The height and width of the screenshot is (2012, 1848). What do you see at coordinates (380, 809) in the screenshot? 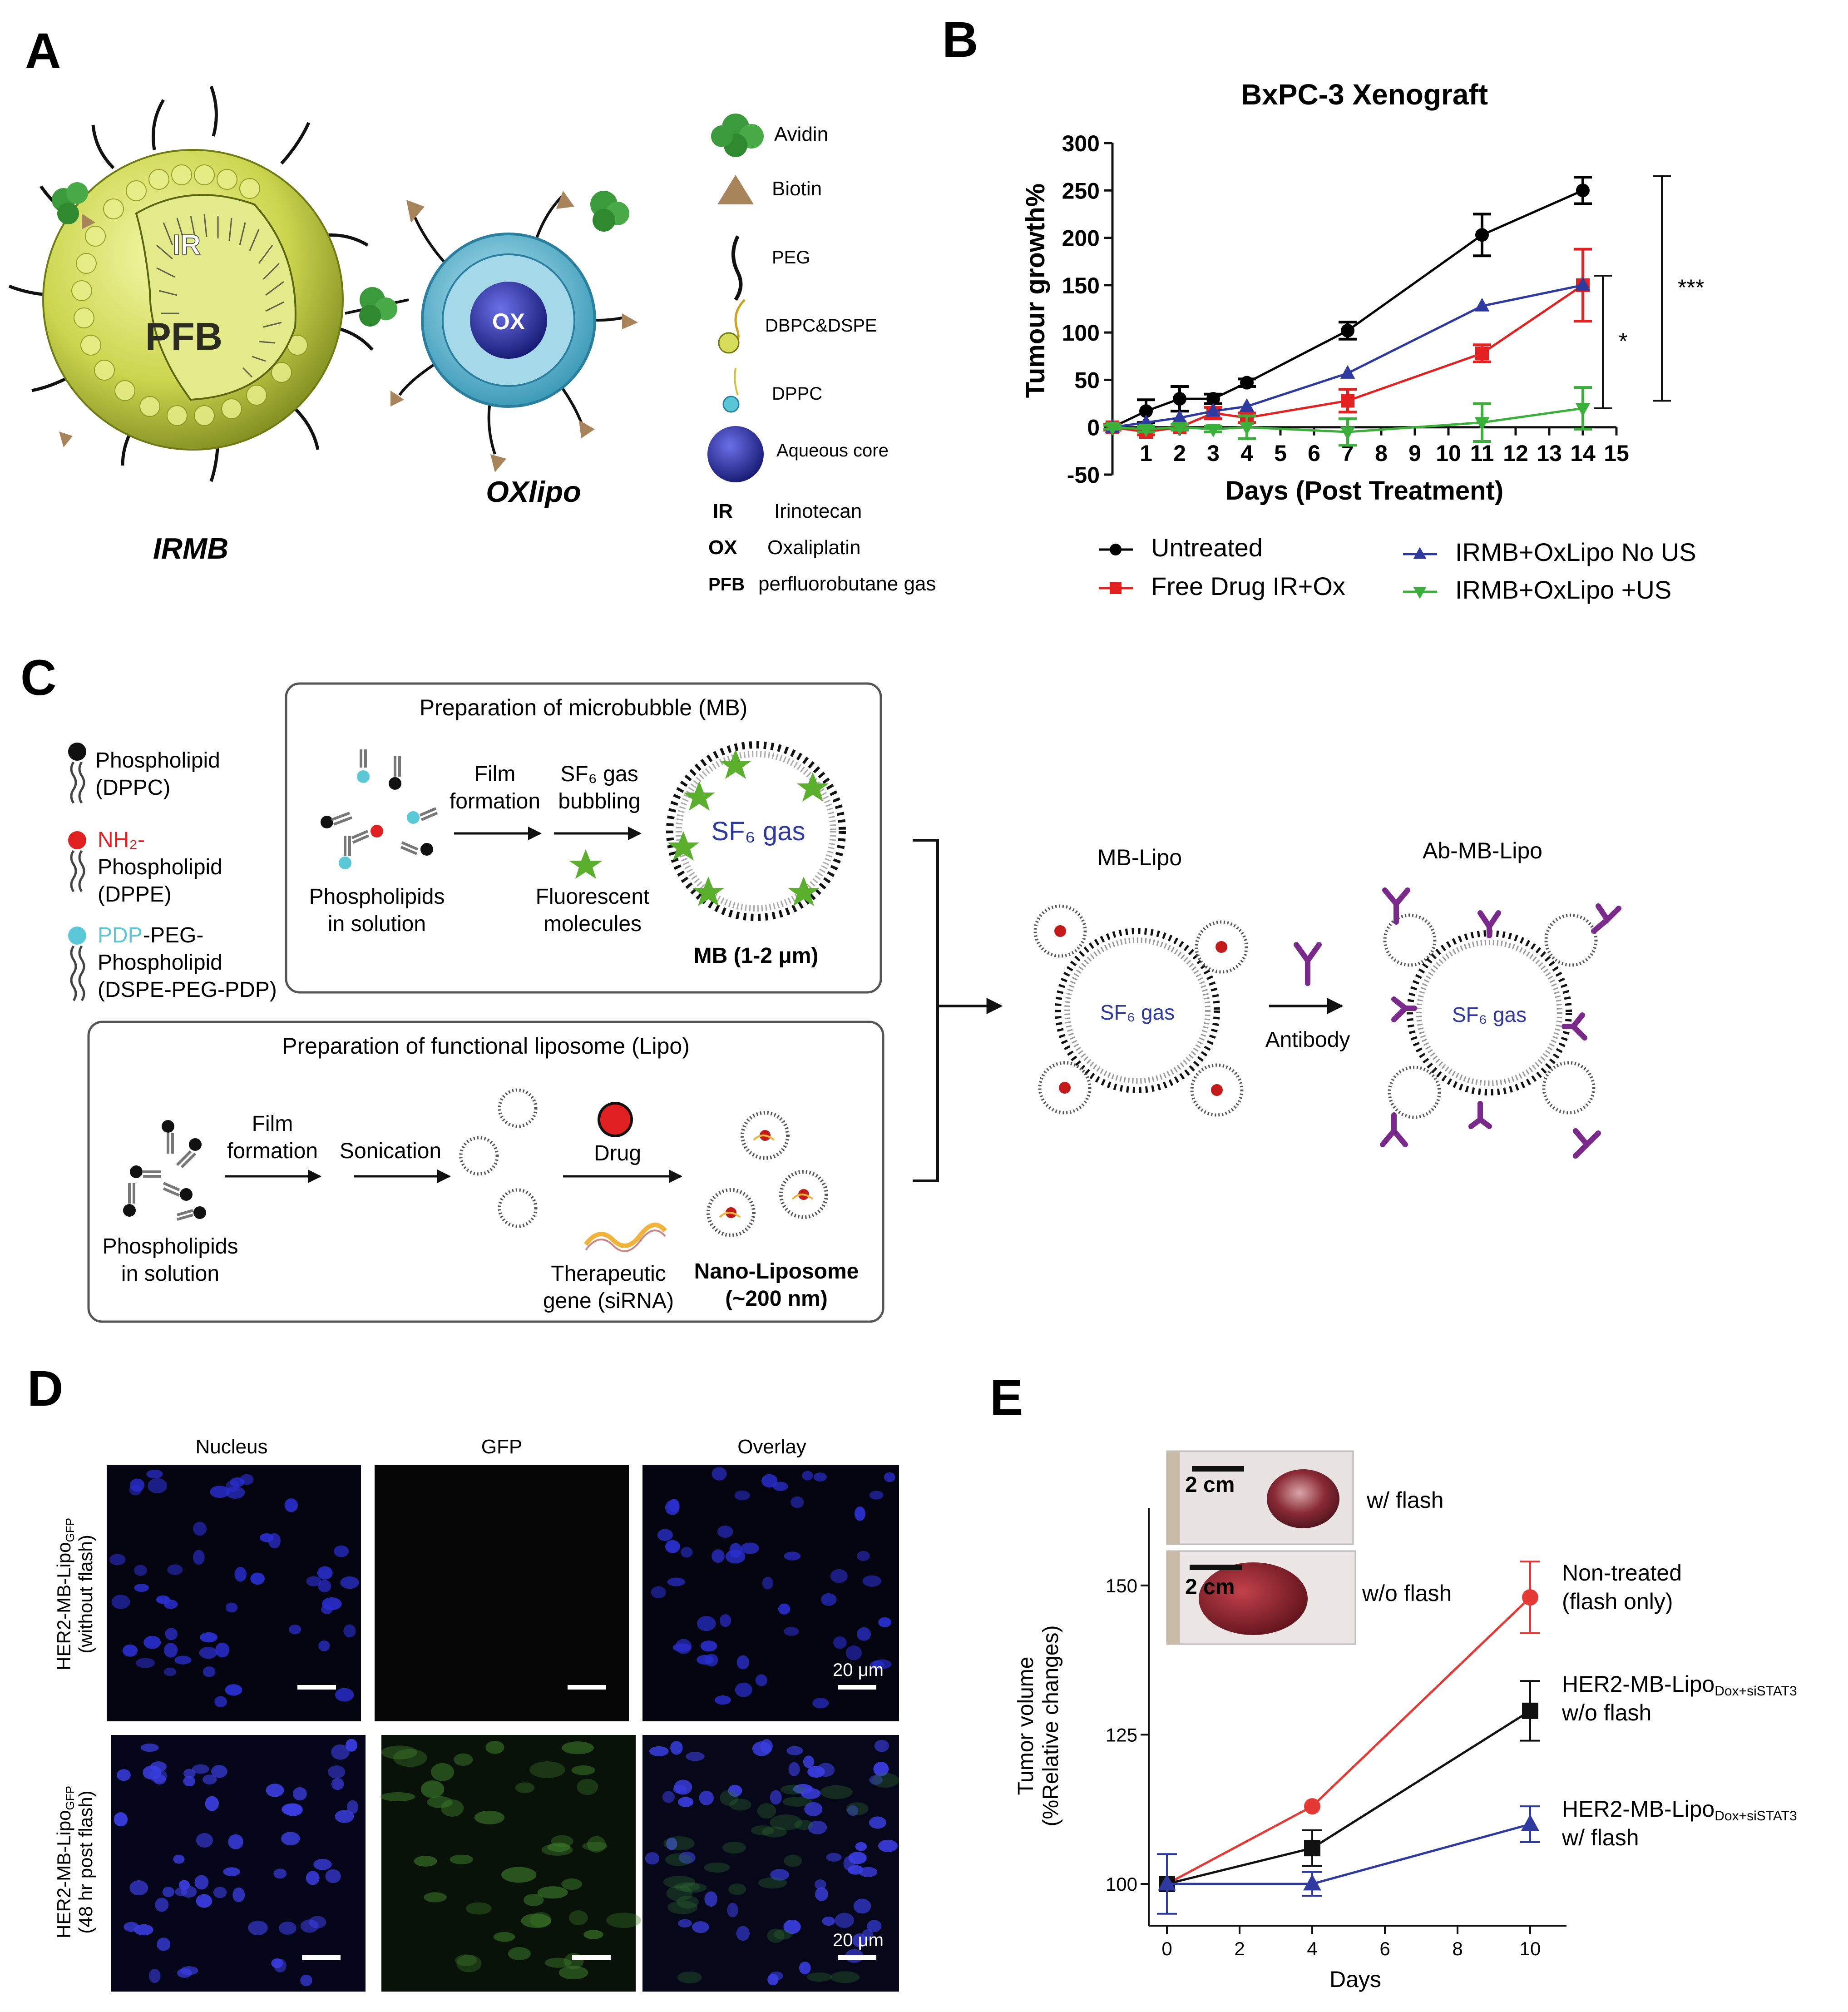
I see `mb-phospholipids-cluster` at bounding box center [380, 809].